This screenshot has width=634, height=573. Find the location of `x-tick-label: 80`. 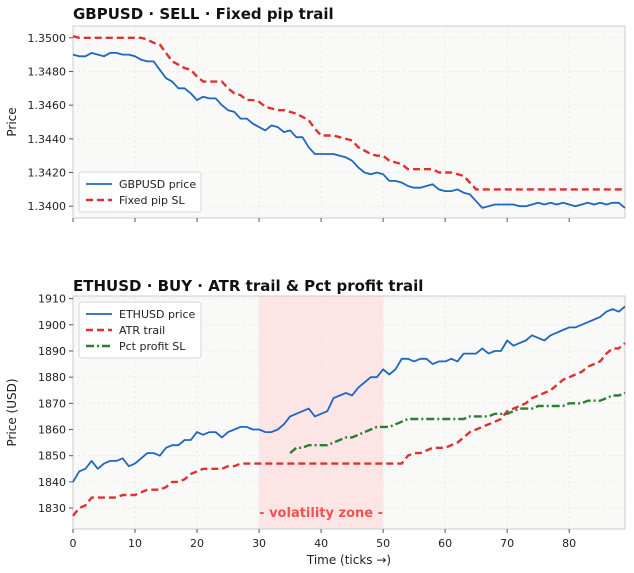

x-tick-label: 80 is located at coordinates (569, 543).